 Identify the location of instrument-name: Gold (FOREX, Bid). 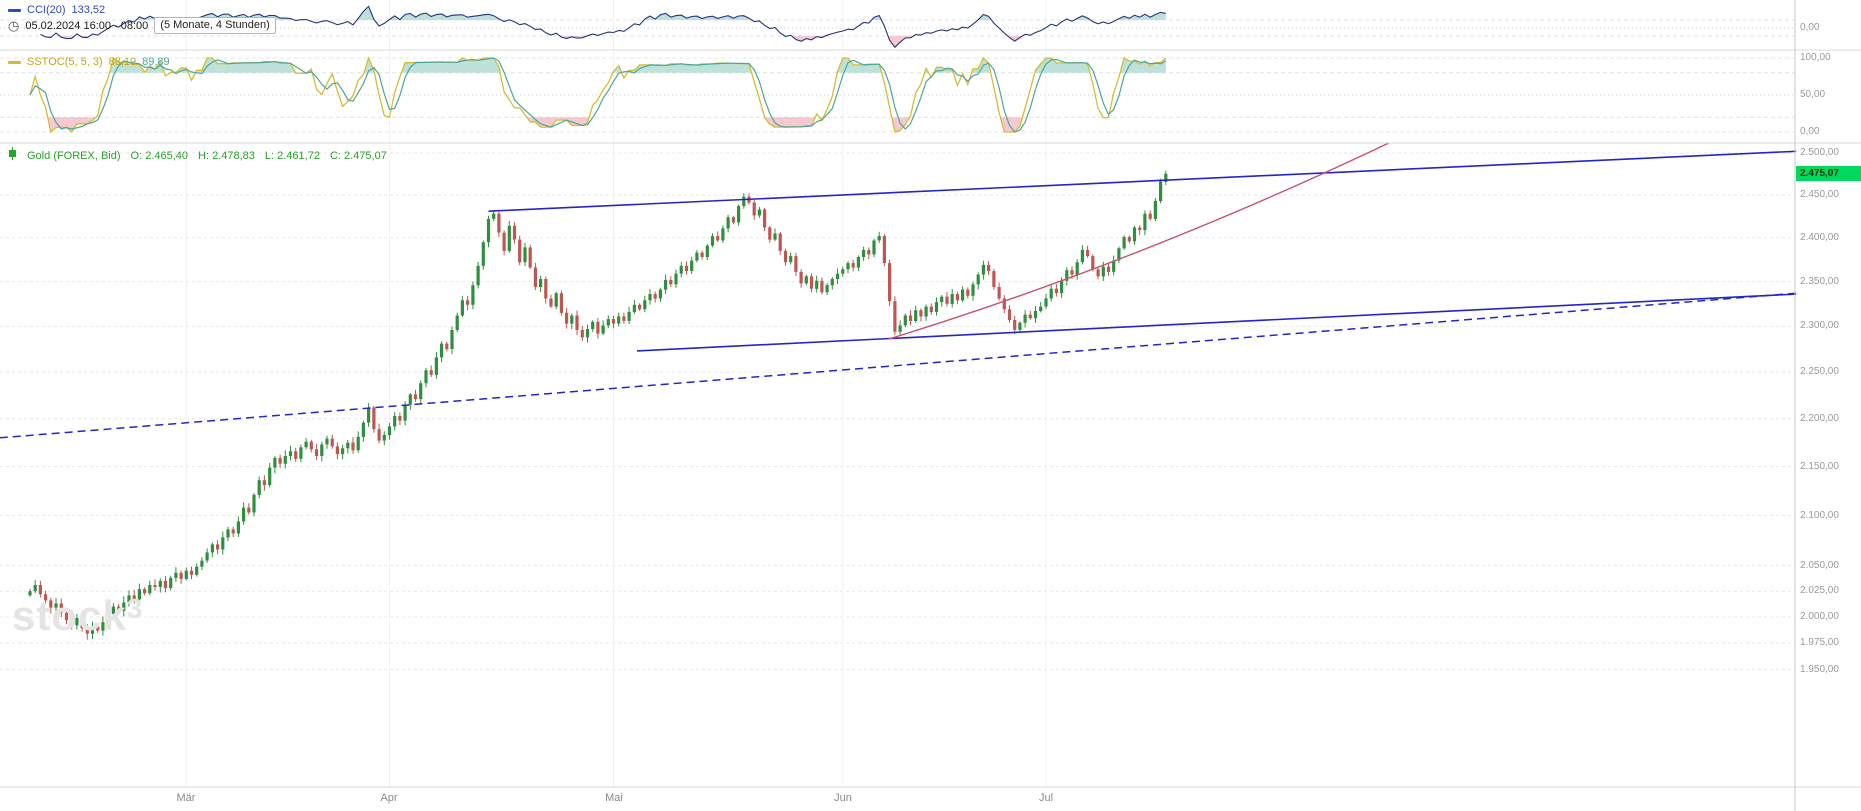
(74, 155).